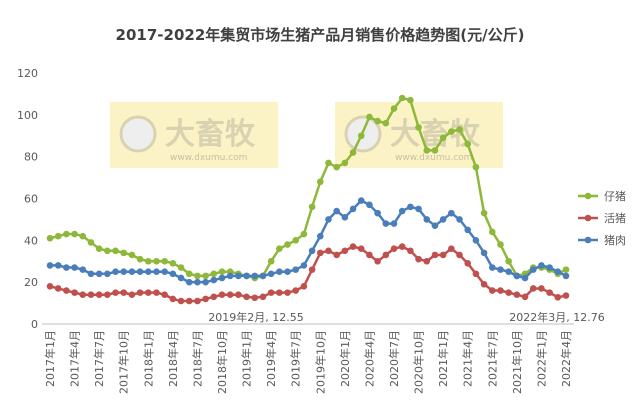  I want to click on x-tick-label: 2018年4月, so click(173, 358).